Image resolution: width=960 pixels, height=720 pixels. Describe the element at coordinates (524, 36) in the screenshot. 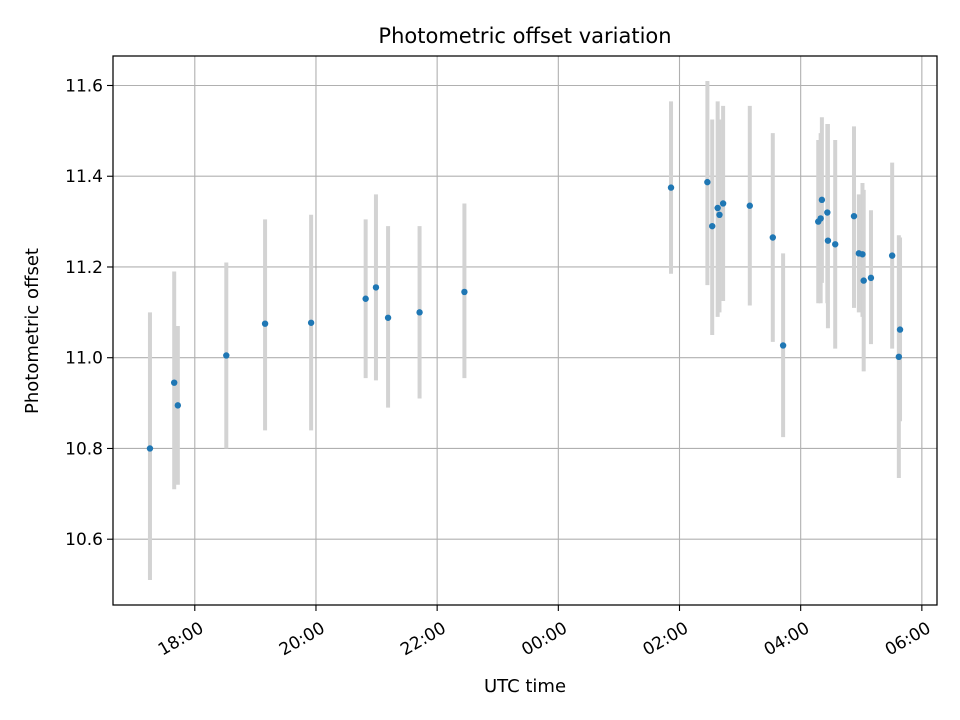

I see `chart-title: Photometric offset variation` at that location.